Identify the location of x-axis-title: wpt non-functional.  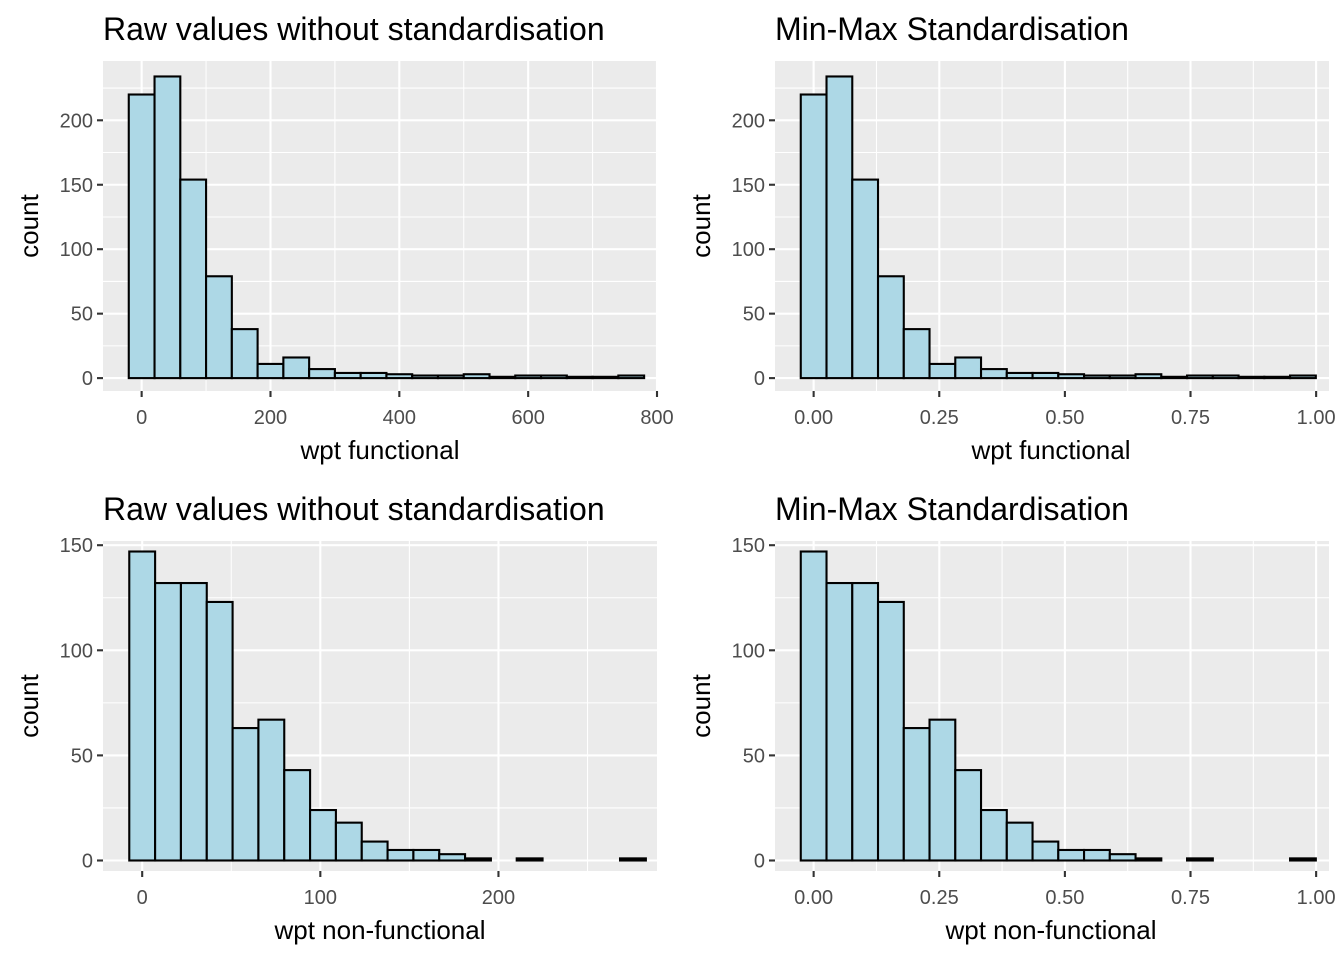
(1050, 930).